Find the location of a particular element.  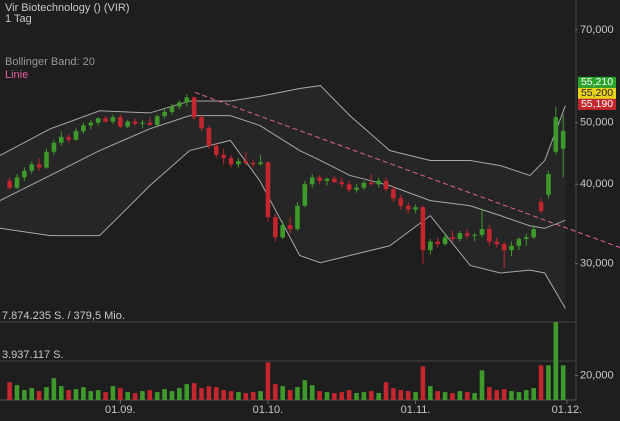

price-tag-label: 55,210 is located at coordinates (597, 82).